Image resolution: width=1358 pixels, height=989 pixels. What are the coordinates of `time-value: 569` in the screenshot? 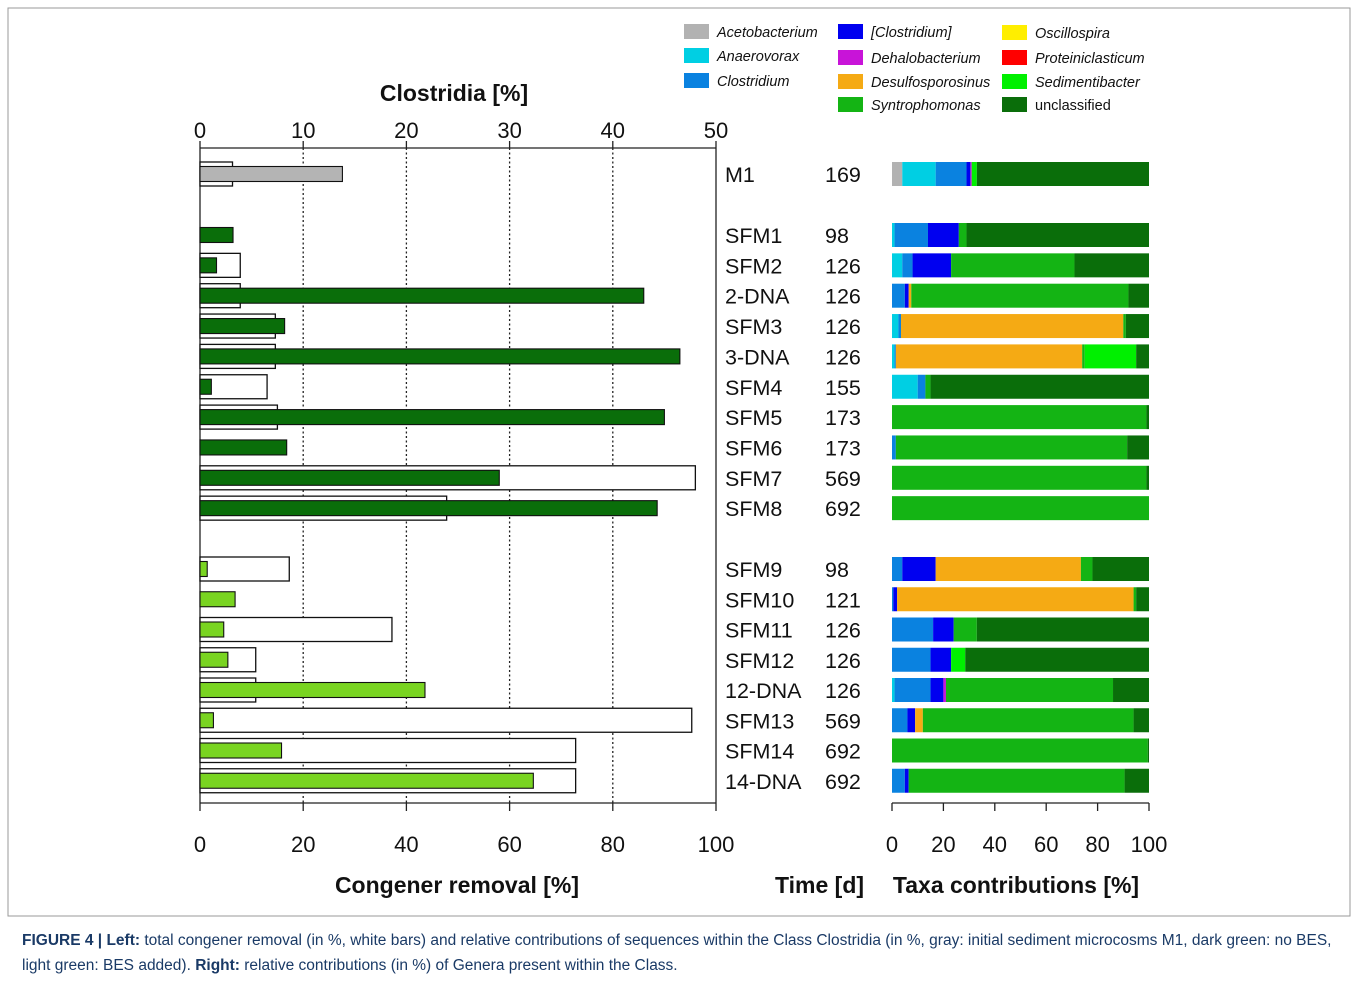 It's located at (843, 479).